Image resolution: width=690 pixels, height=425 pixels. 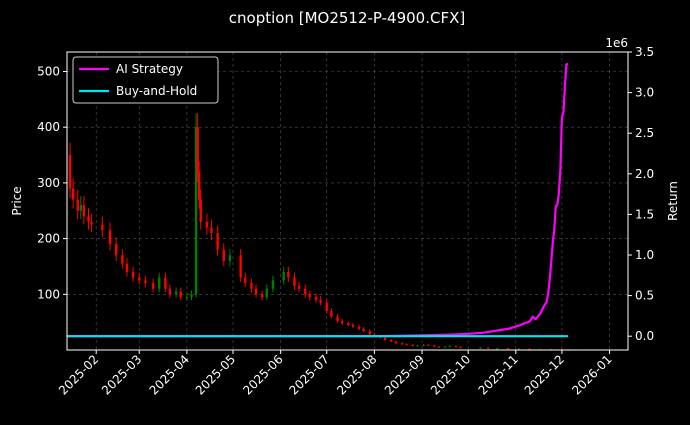 What do you see at coordinates (644, 52) in the screenshot?
I see `y-right-tick-label: 3.5` at bounding box center [644, 52].